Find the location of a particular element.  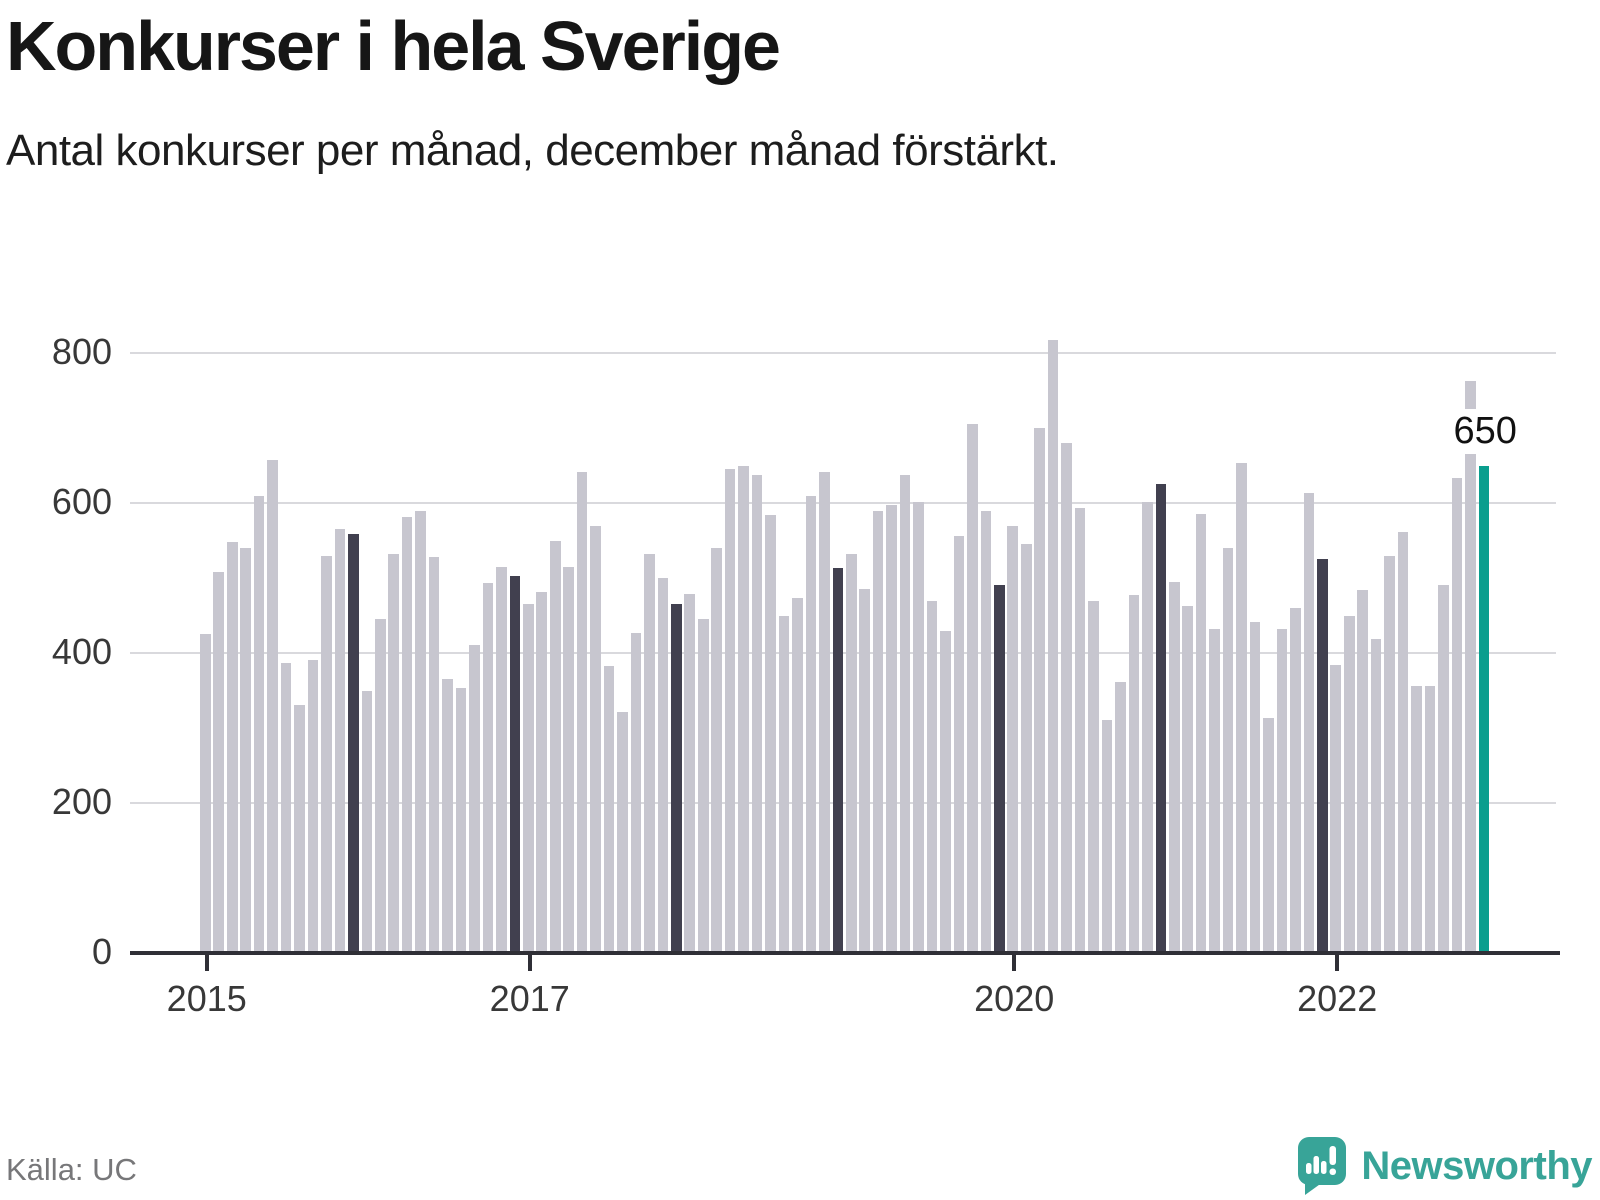

chart-title: Konkurser i hela Sverige is located at coordinates (393, 46).